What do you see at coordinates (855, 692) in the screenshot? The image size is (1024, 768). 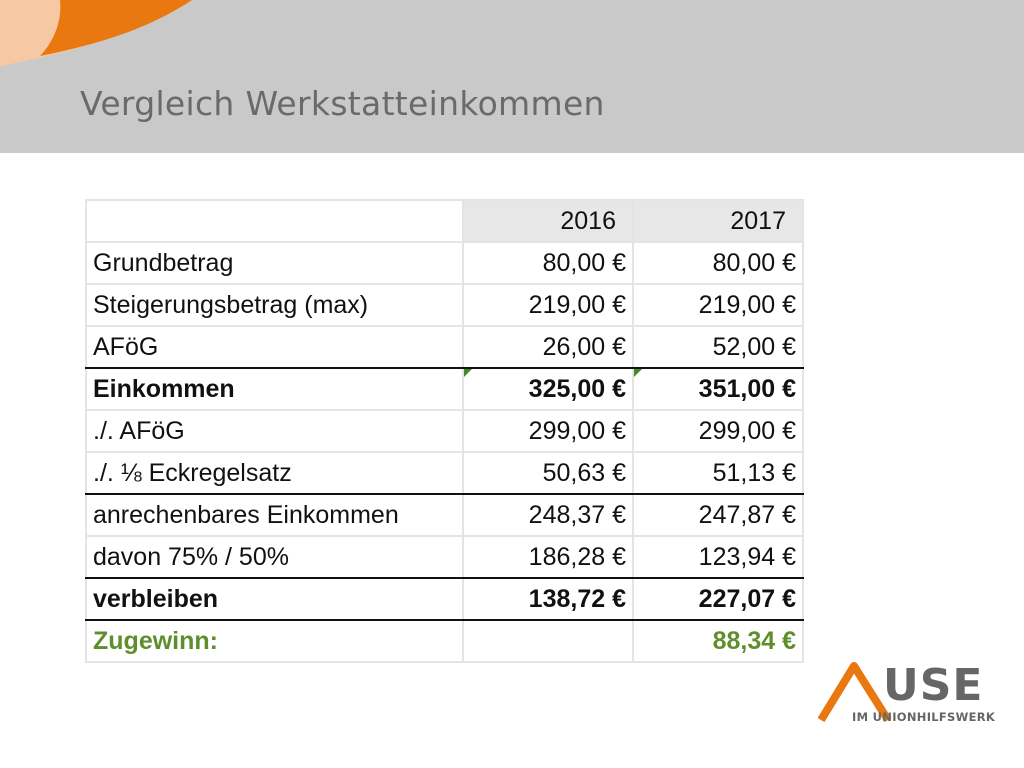 I see `use-logo-roof-icon` at bounding box center [855, 692].